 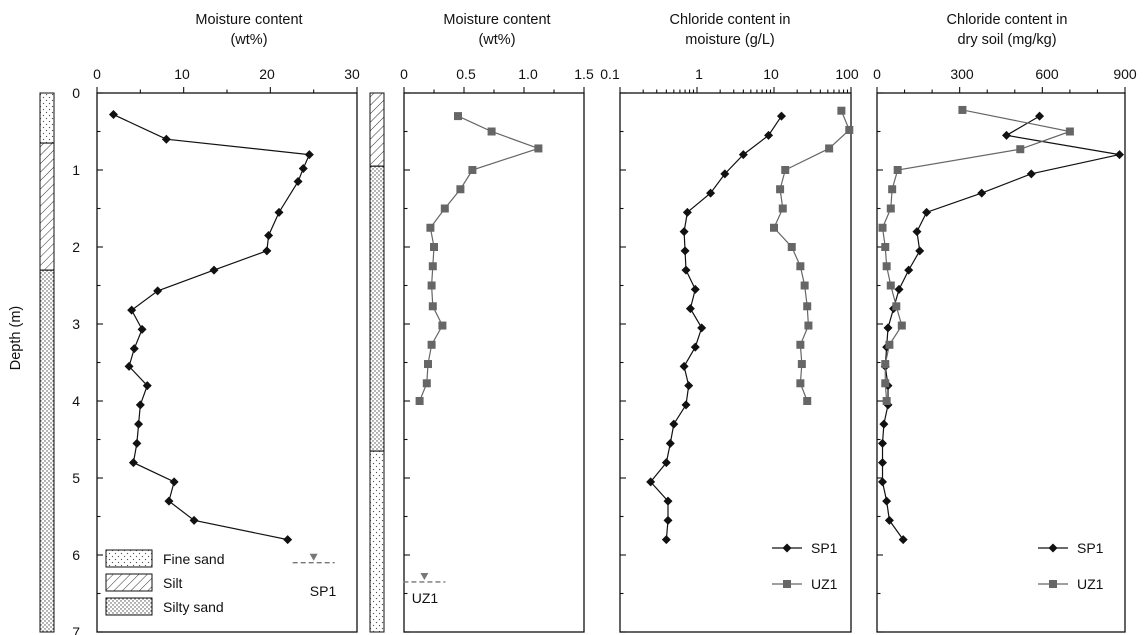 I want to click on series-line-sp1, so click(x=1000, y=327).